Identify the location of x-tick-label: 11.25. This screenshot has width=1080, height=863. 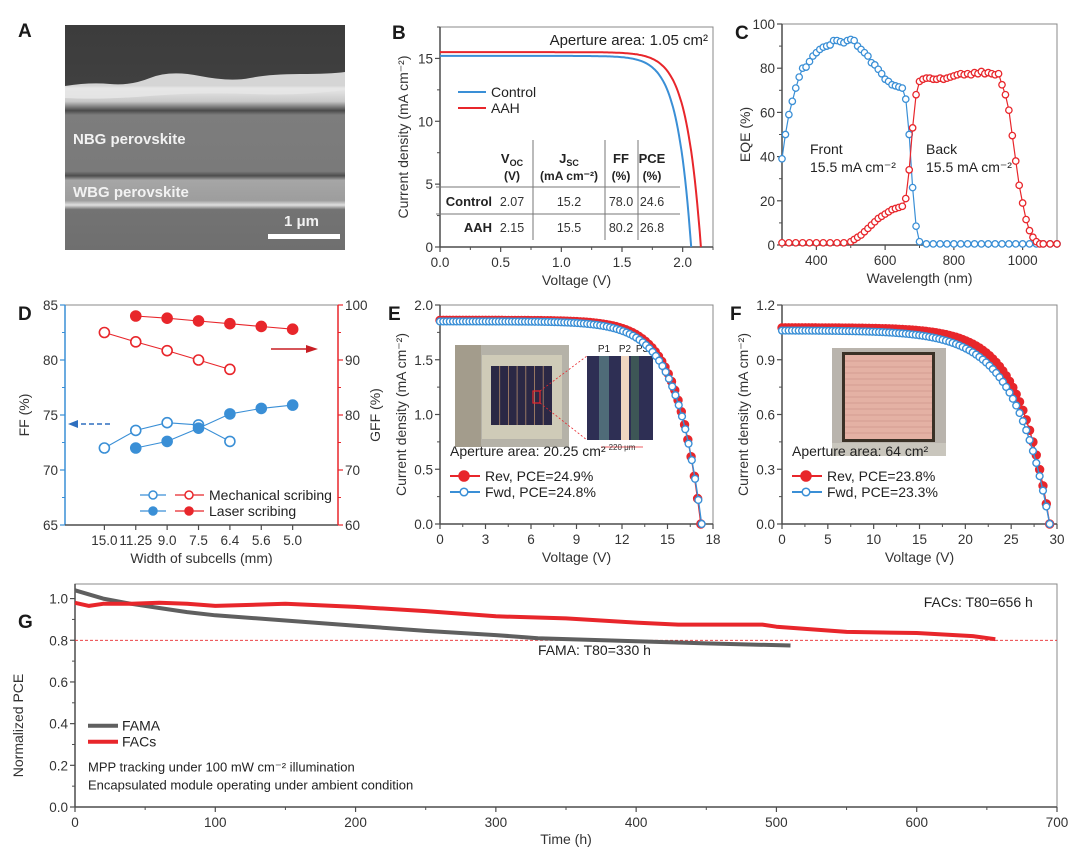
(135, 540).